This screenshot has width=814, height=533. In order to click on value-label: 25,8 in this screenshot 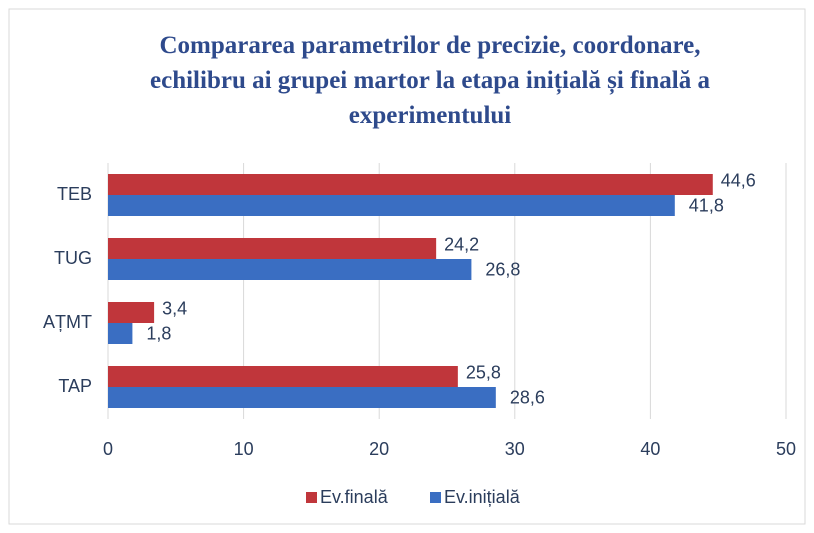, I will do `click(483, 372)`.